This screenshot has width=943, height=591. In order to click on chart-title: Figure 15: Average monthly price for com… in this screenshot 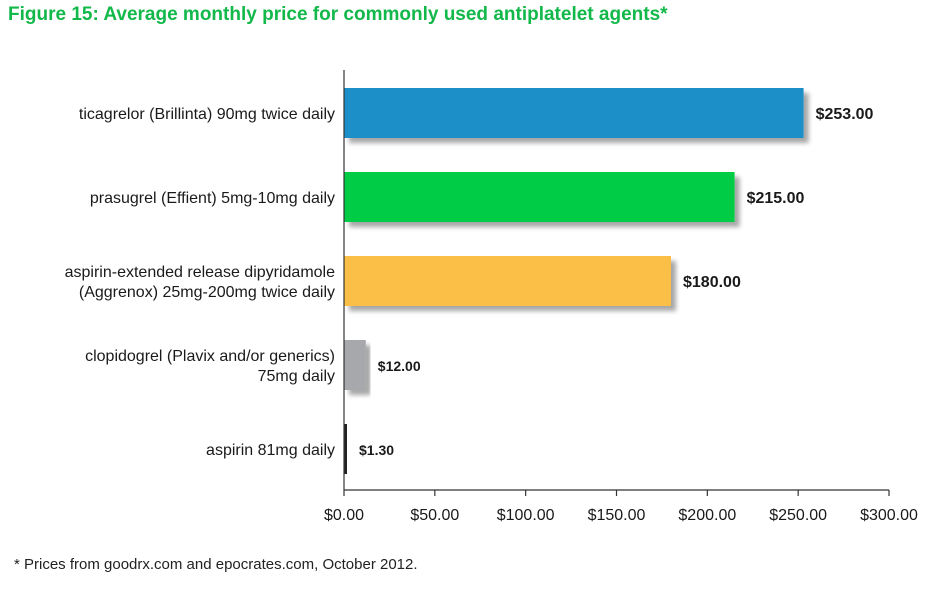, I will do `click(338, 14)`.